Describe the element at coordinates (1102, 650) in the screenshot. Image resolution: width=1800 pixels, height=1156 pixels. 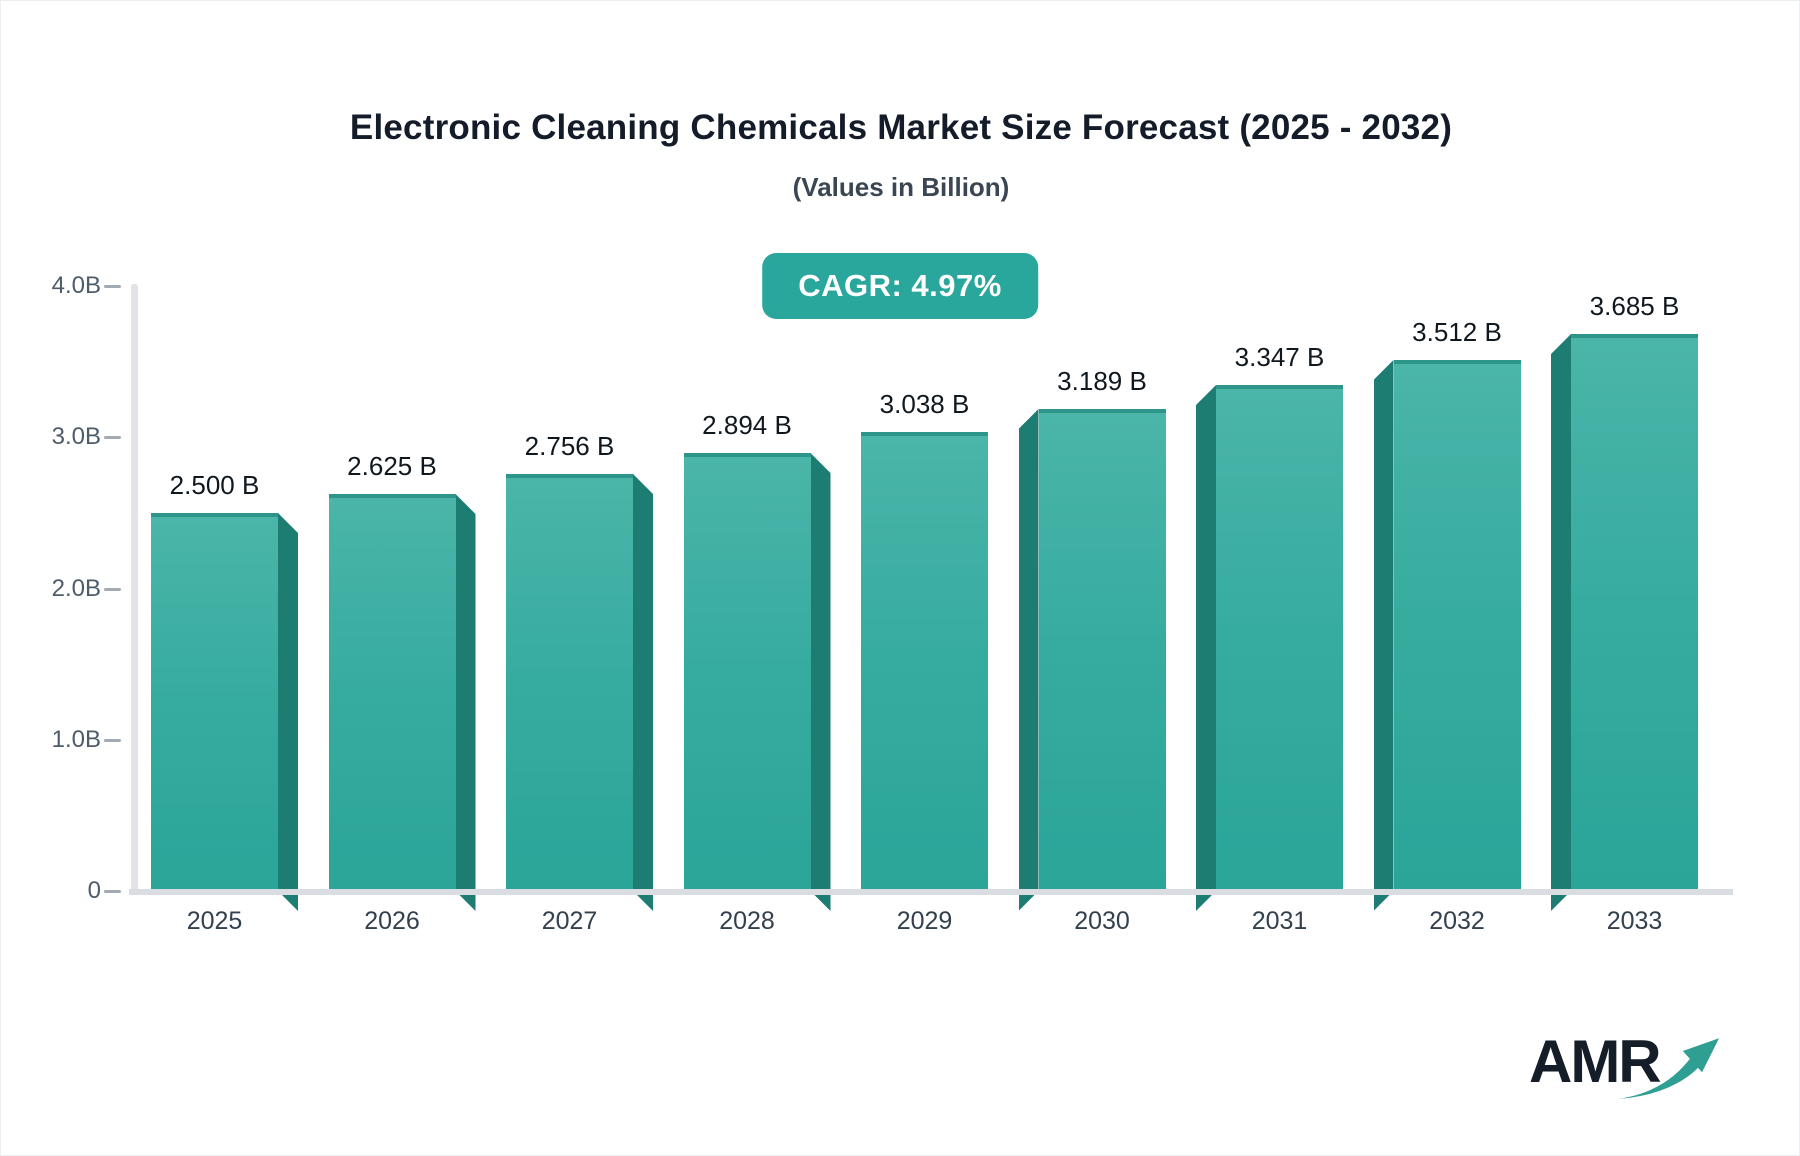
I see `bar-2030` at that location.